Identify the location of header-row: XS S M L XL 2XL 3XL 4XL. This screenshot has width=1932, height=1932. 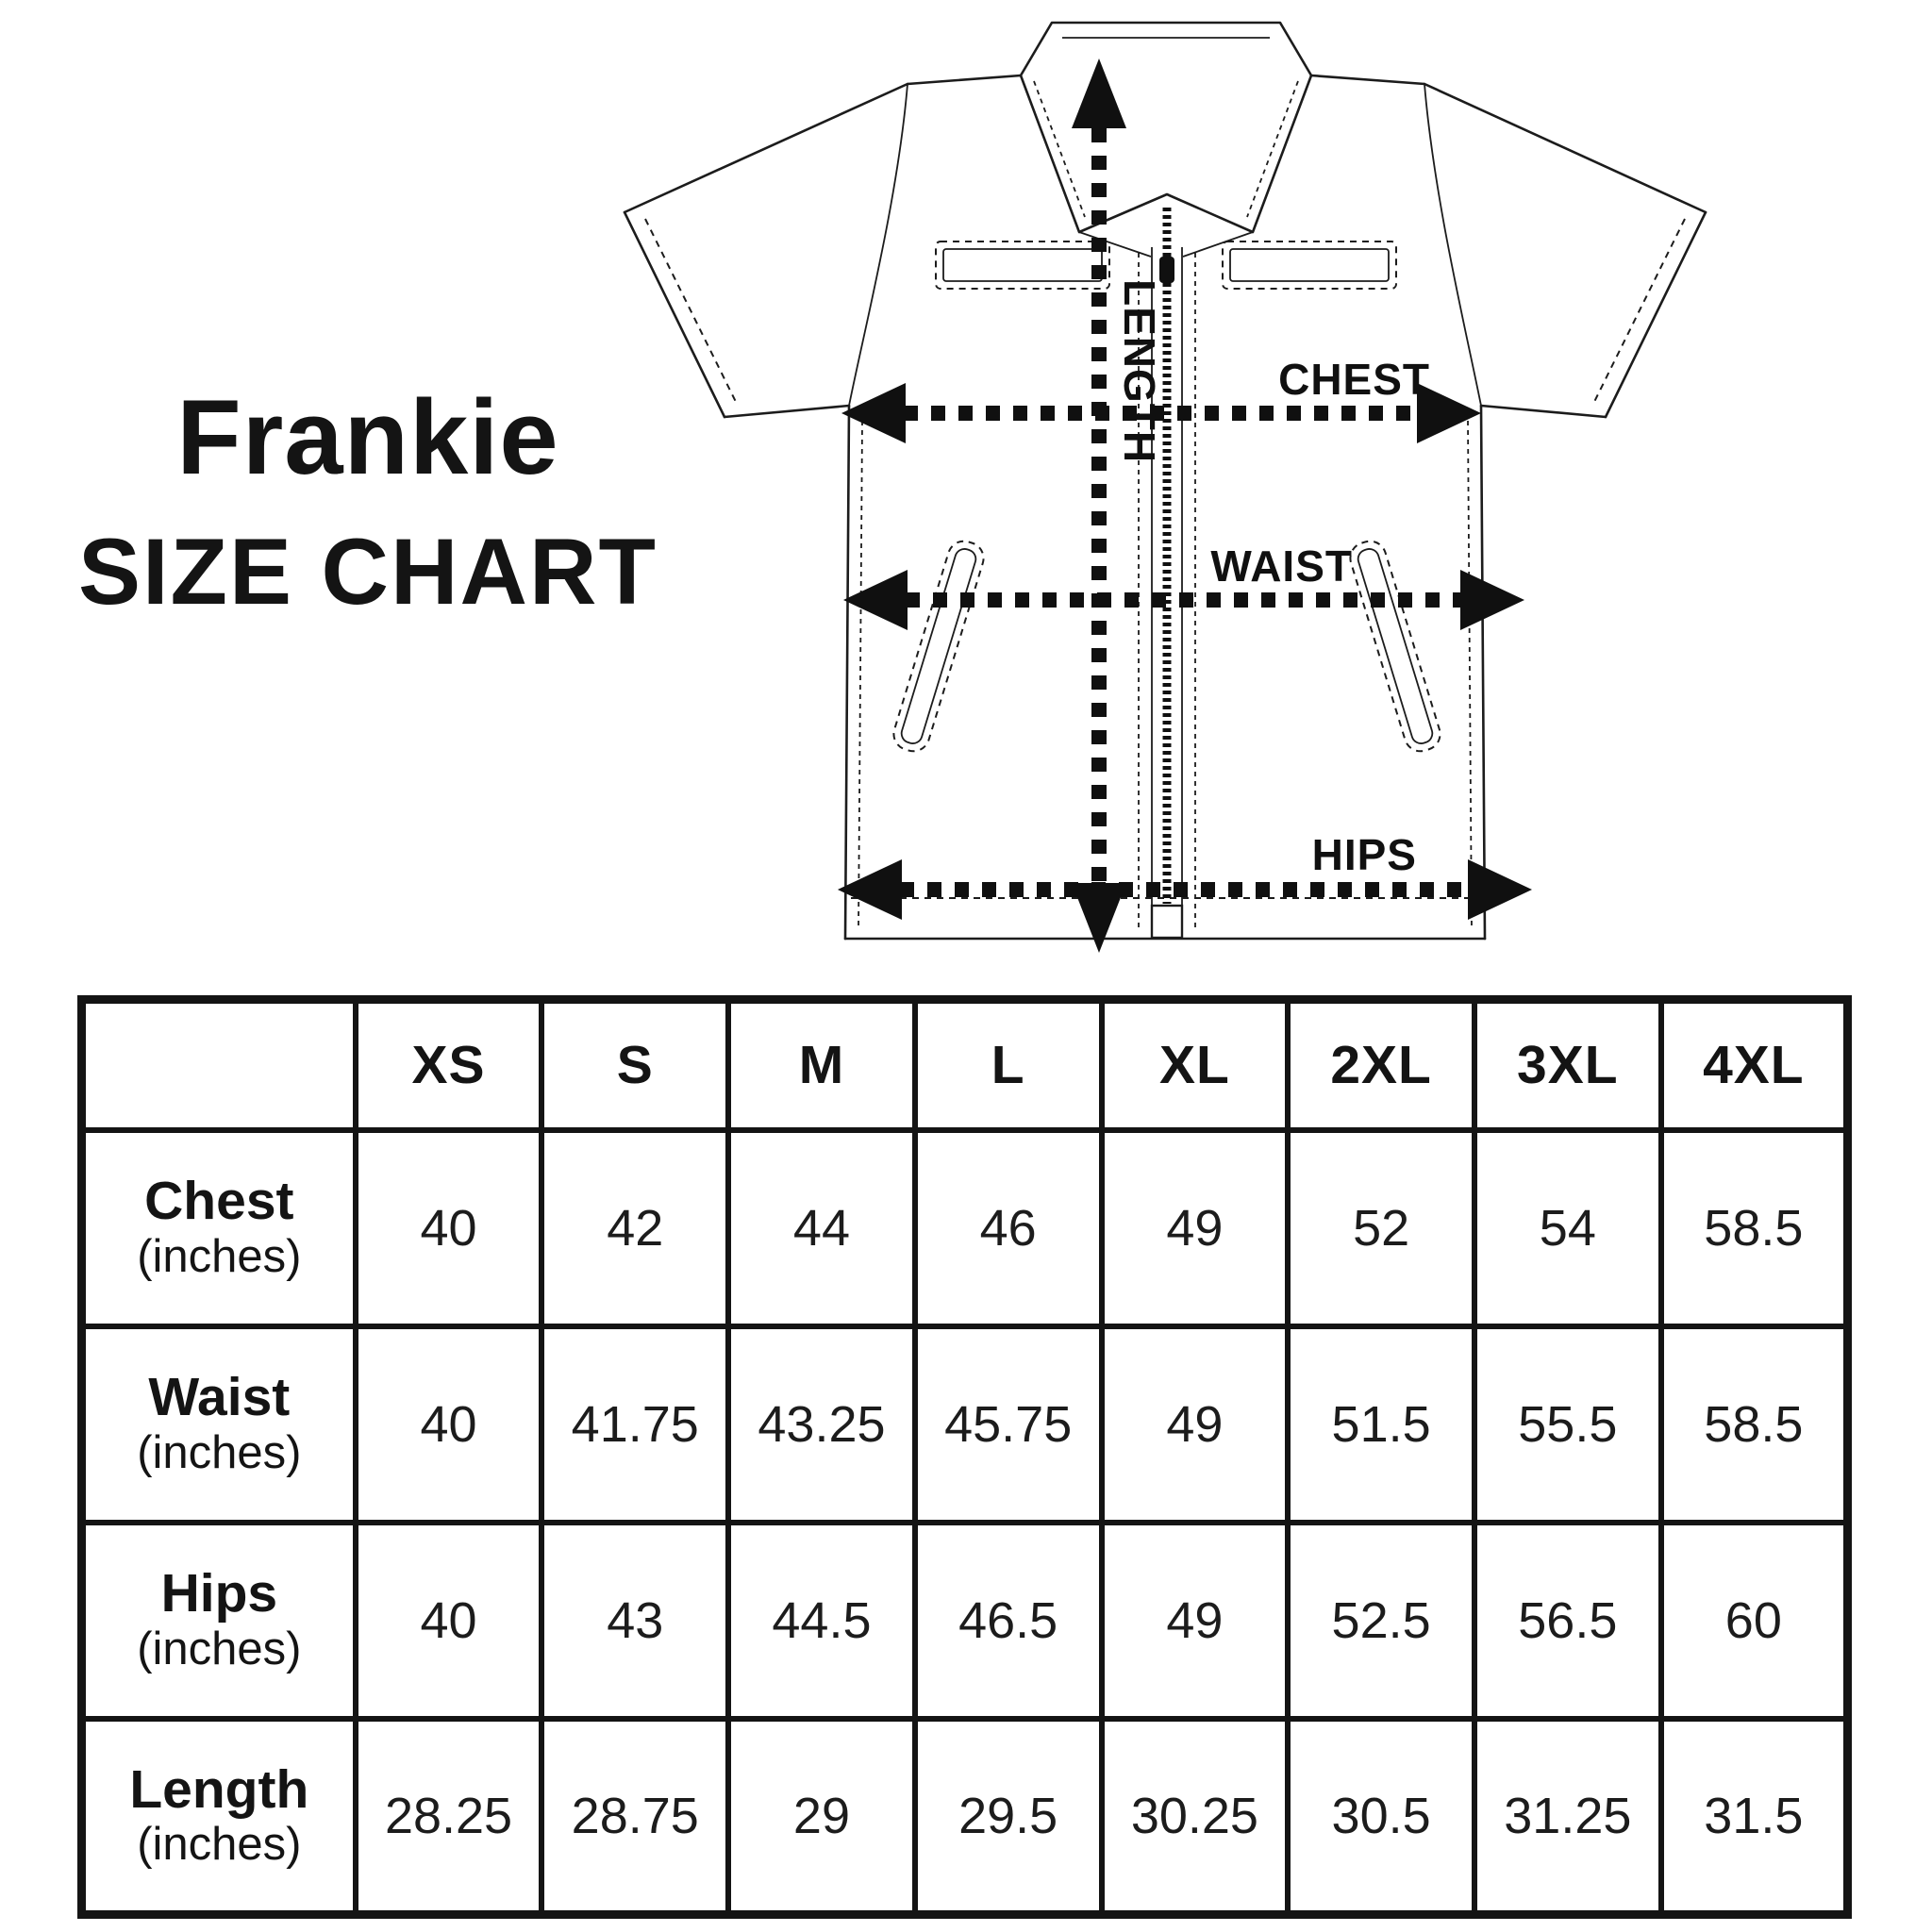
(964, 1064).